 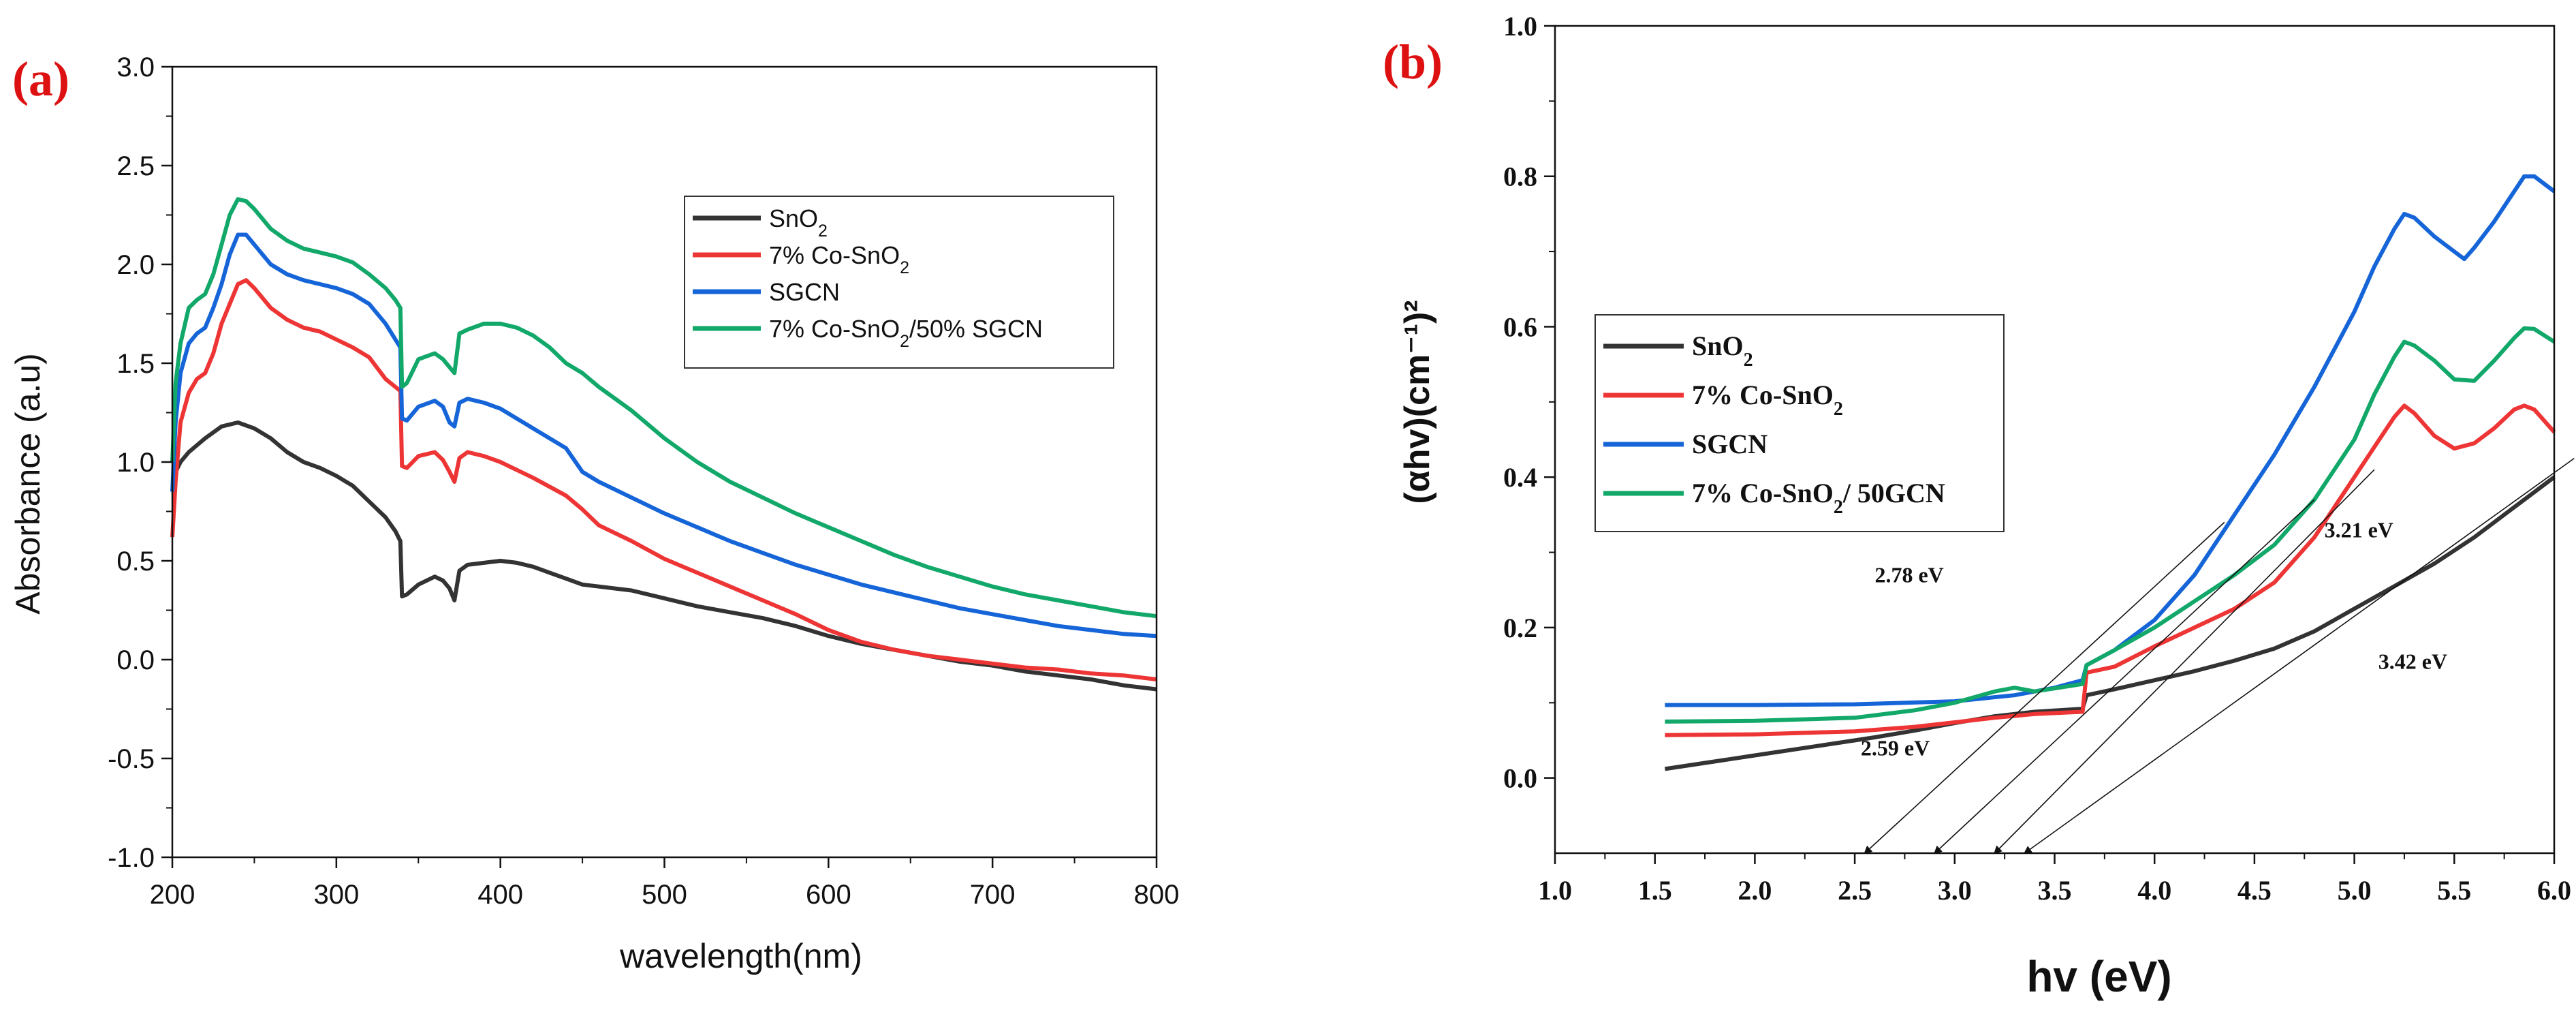 What do you see at coordinates (135, 67) in the screenshot?
I see `y-tick-label-8: 3.0` at bounding box center [135, 67].